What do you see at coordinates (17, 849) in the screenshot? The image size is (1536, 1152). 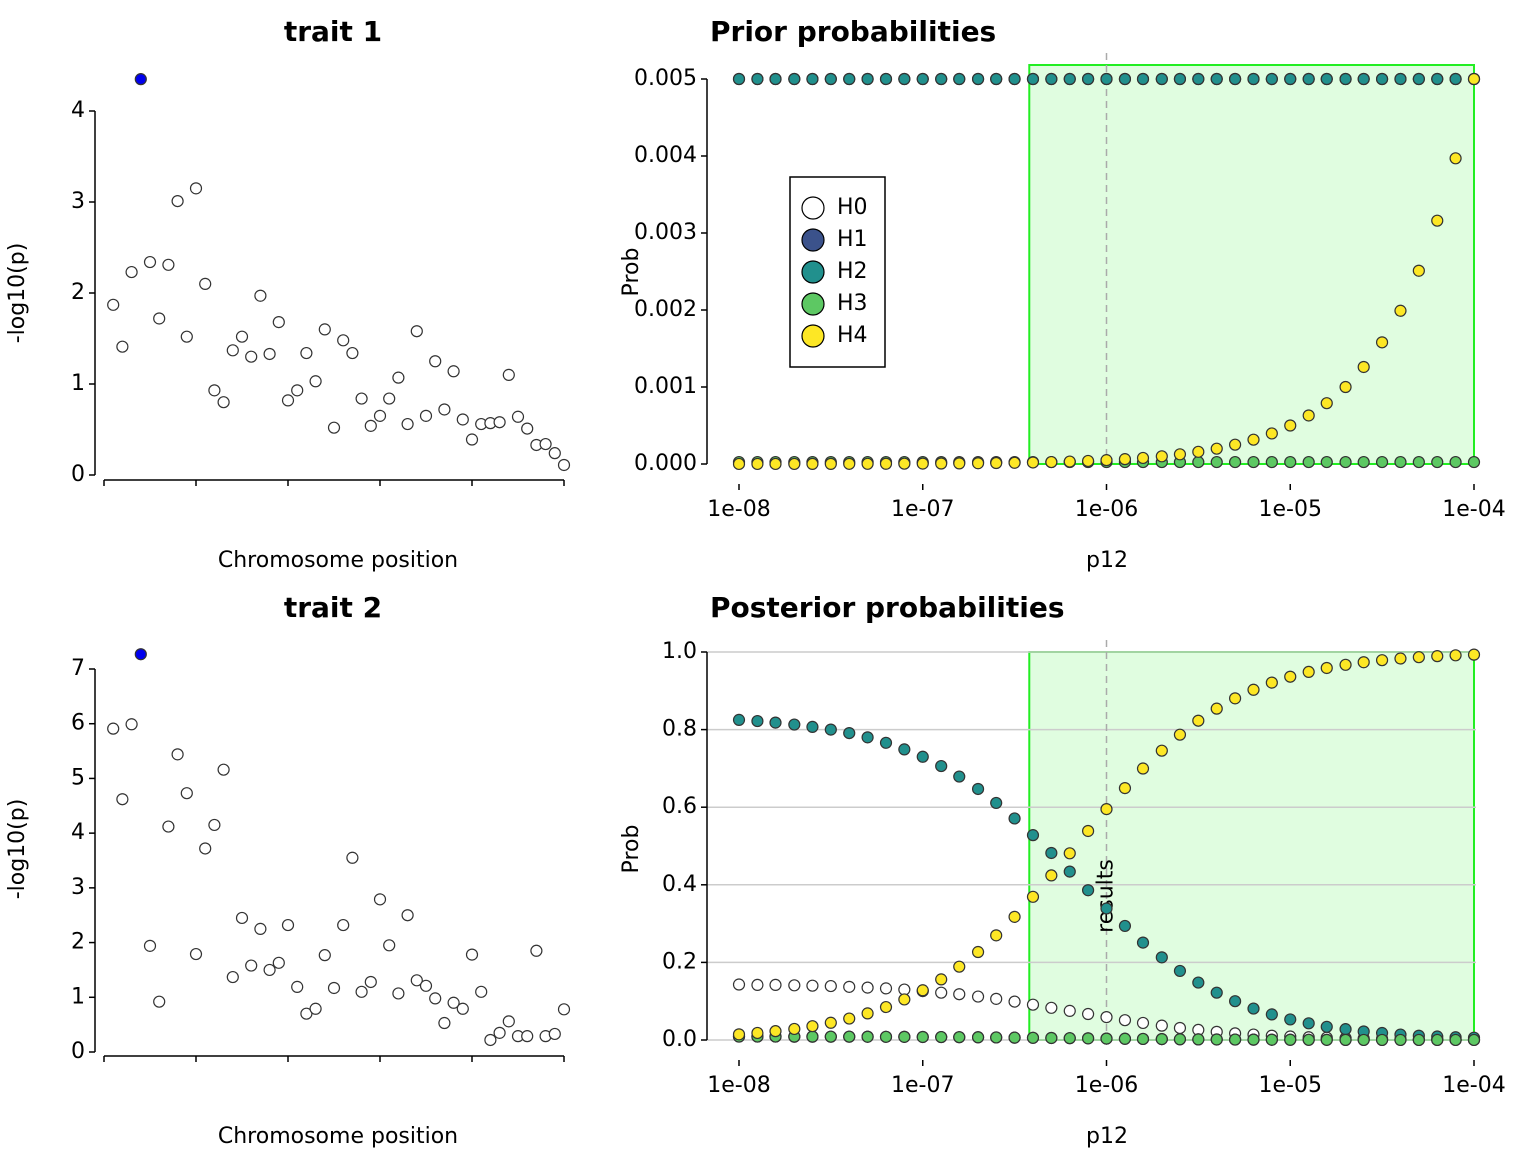 I see `y-axis-label: -log10(p)` at bounding box center [17, 849].